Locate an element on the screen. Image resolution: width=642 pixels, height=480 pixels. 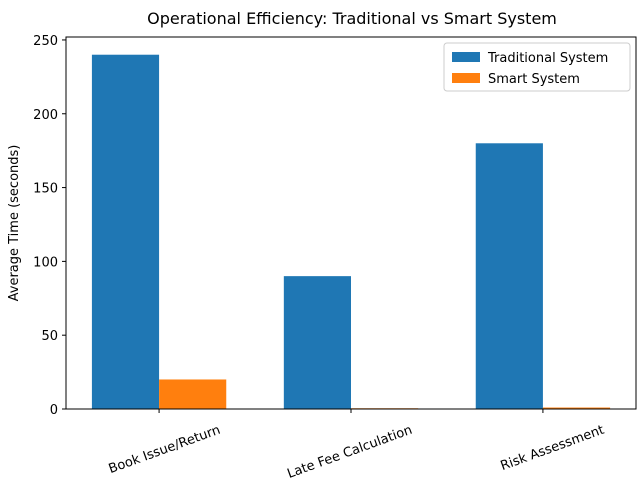
legend-label: Traditional System is located at coordinates (547, 58).